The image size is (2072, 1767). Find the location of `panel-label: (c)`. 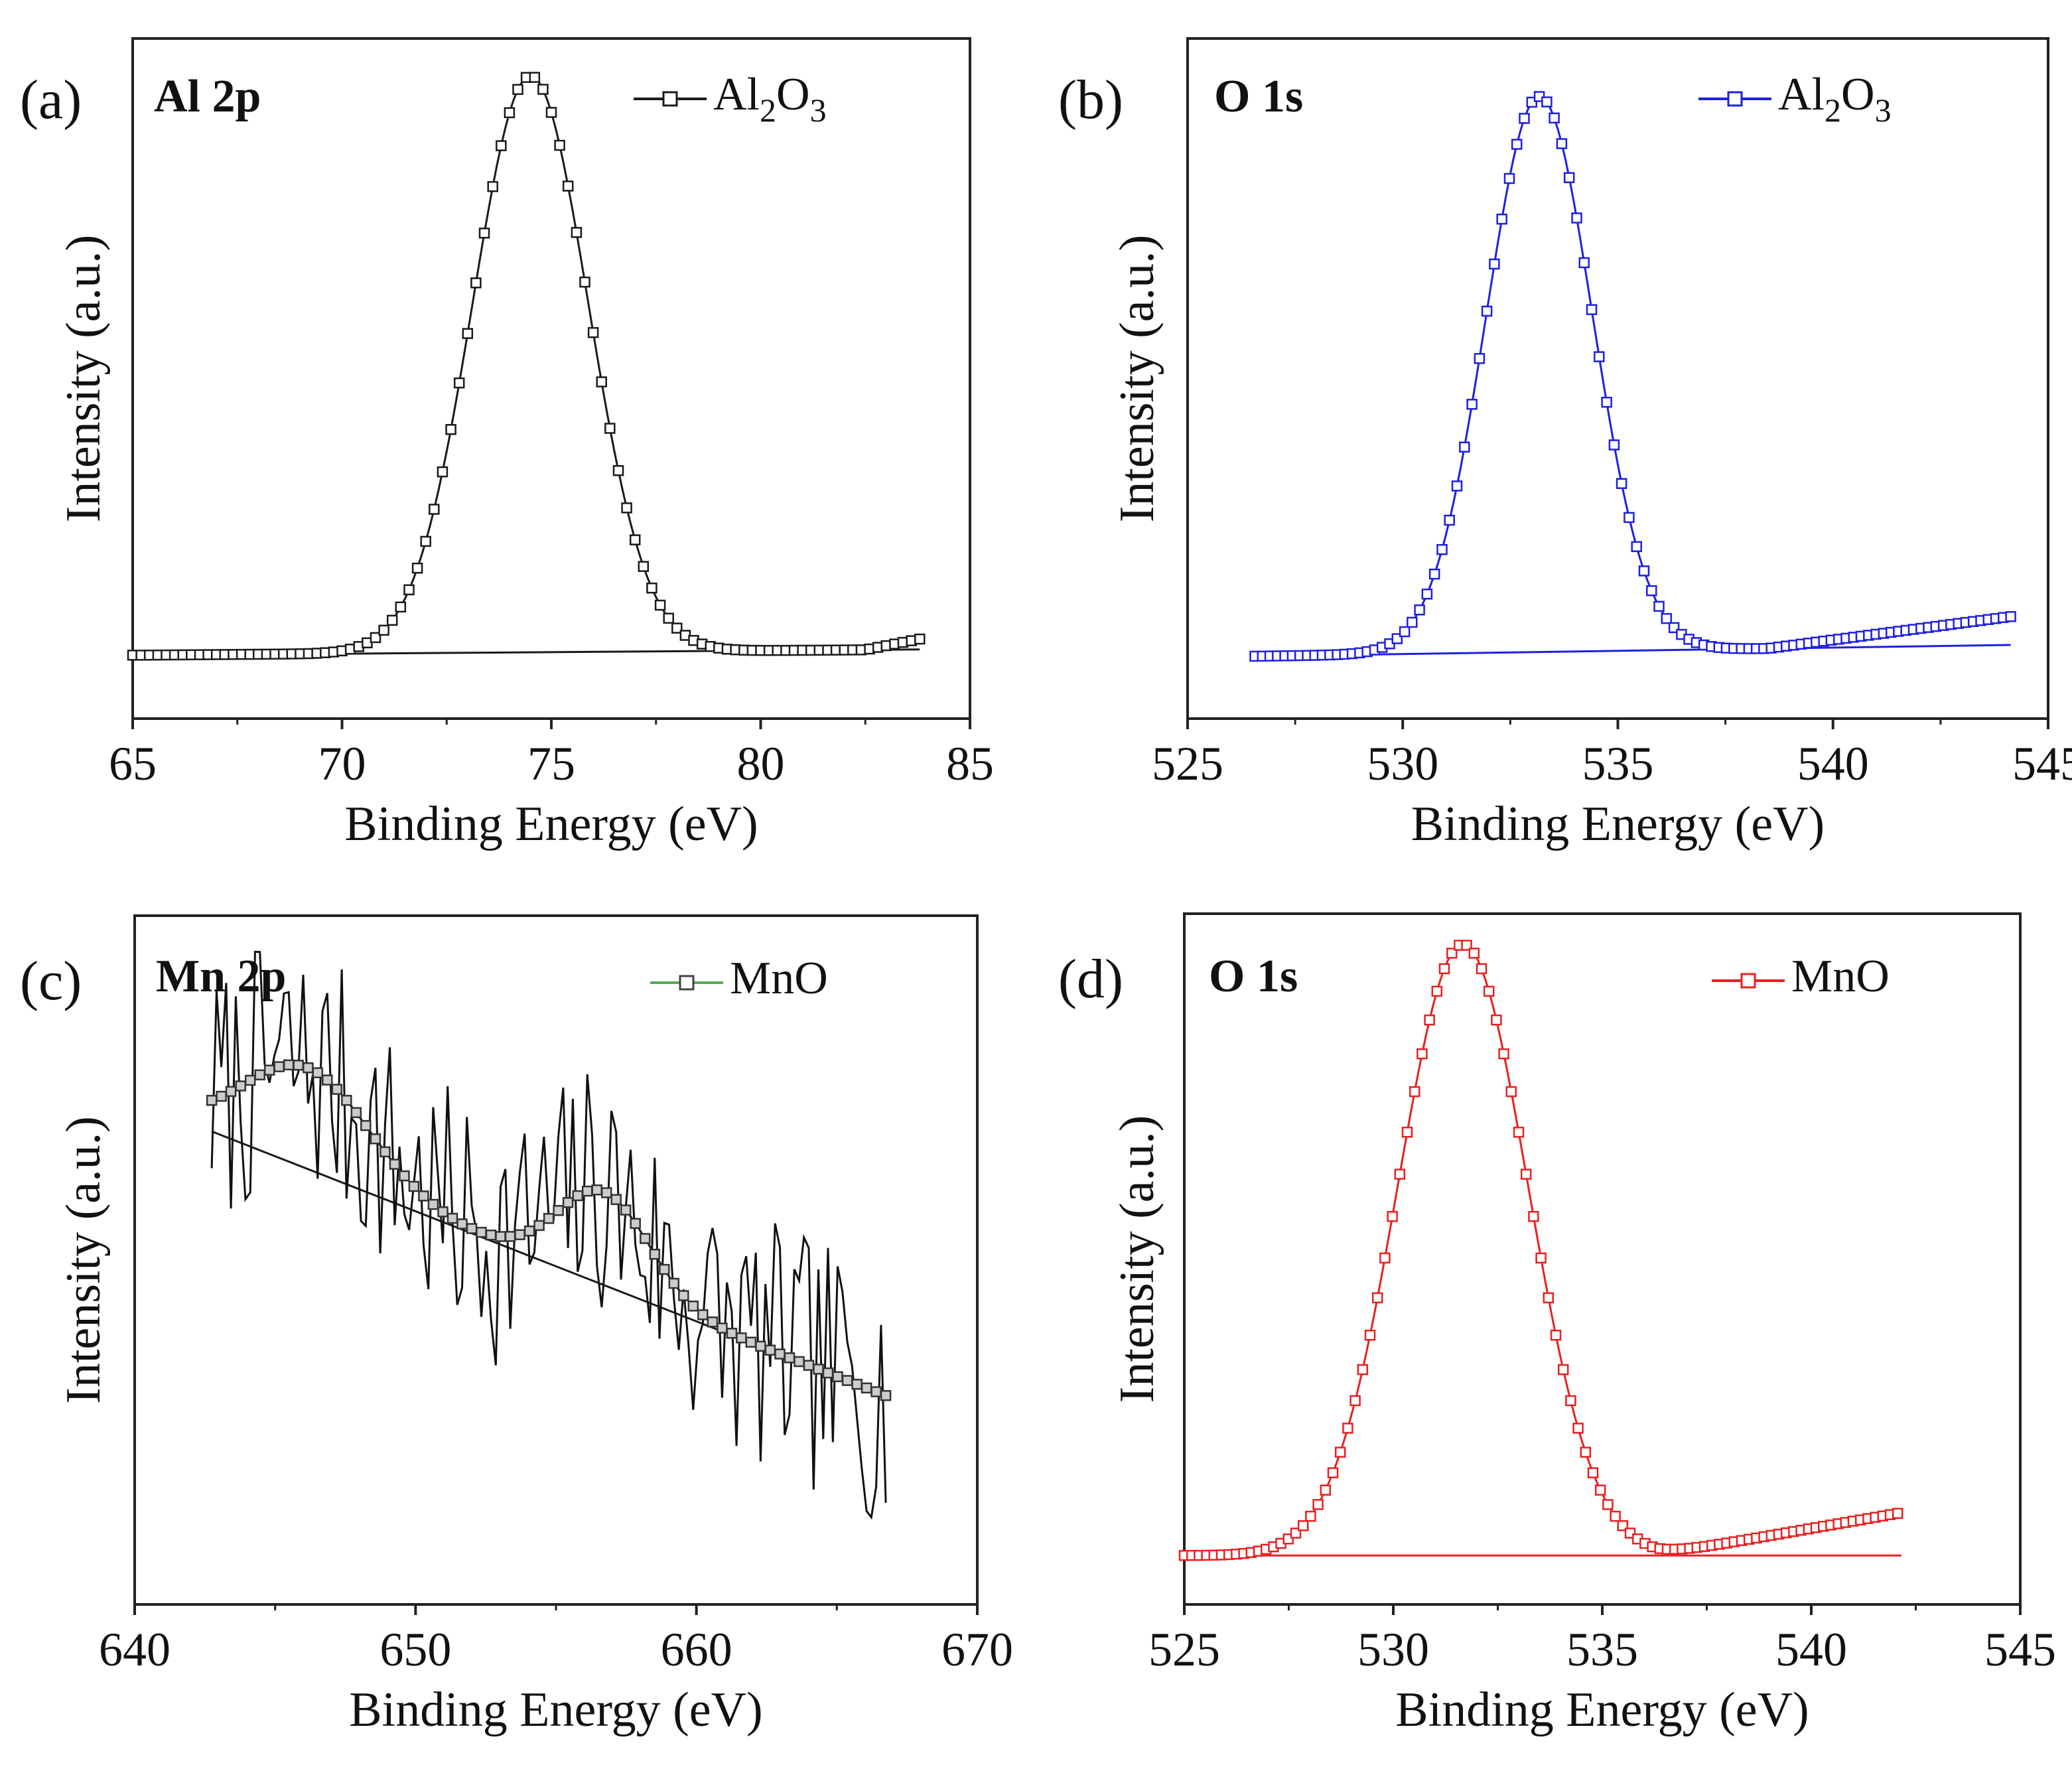

panel-label: (c) is located at coordinates (51, 981).